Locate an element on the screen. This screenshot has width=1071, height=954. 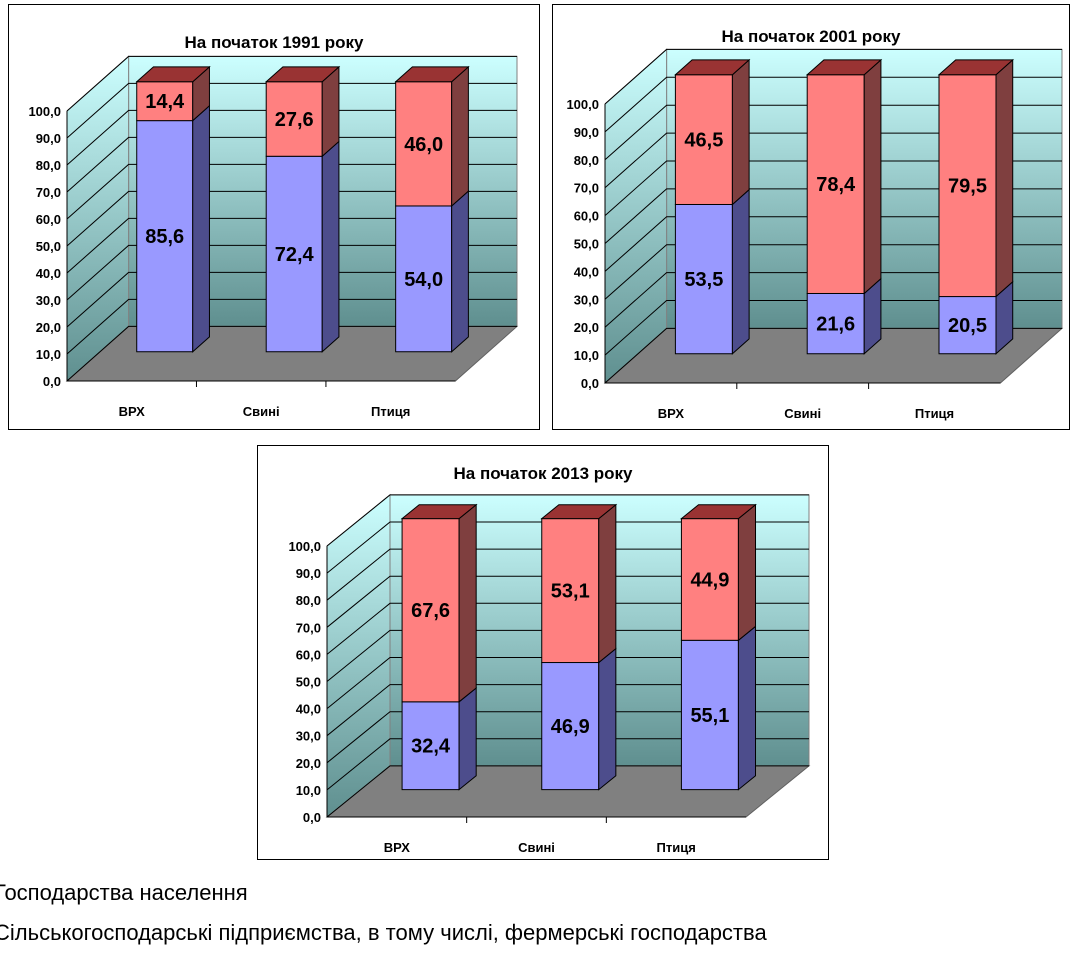
data-label: 78,4 is located at coordinates (836, 185).